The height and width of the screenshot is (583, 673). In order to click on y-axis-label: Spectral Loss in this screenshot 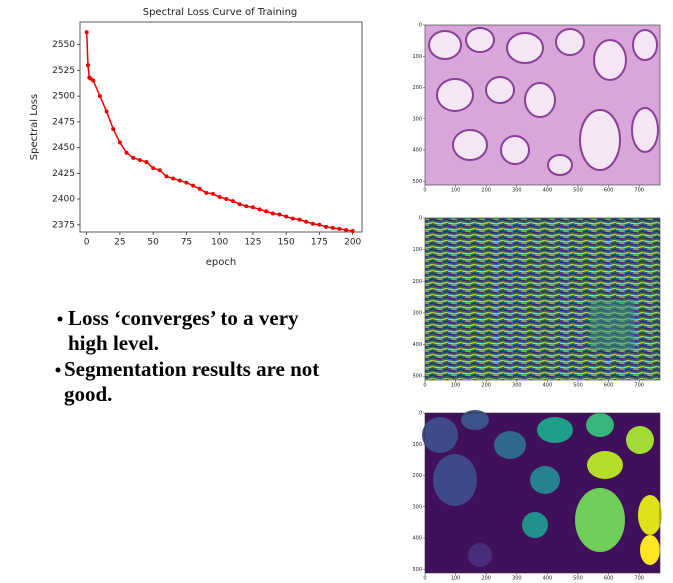, I will do `click(34, 127)`.